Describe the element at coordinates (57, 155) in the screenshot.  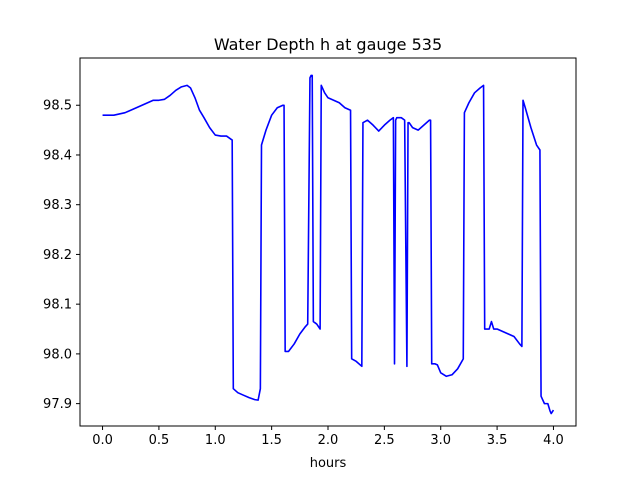
I see `y-tick-label: 98.4` at that location.